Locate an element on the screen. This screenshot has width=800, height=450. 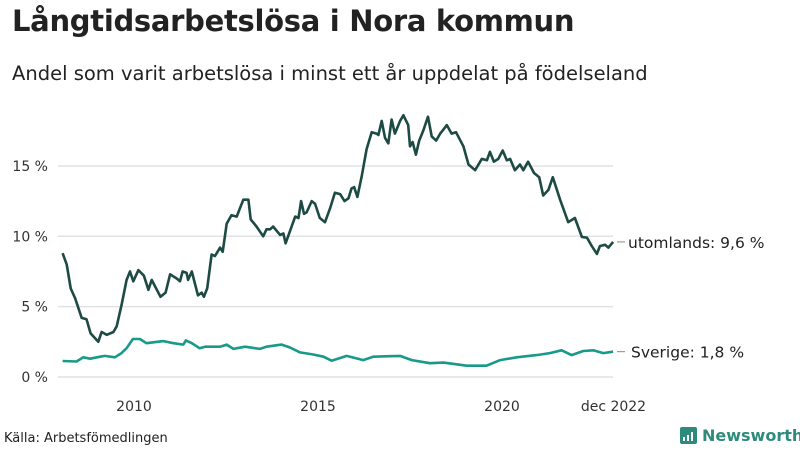
y-tick-label: 0 % is located at coordinates (34, 378).